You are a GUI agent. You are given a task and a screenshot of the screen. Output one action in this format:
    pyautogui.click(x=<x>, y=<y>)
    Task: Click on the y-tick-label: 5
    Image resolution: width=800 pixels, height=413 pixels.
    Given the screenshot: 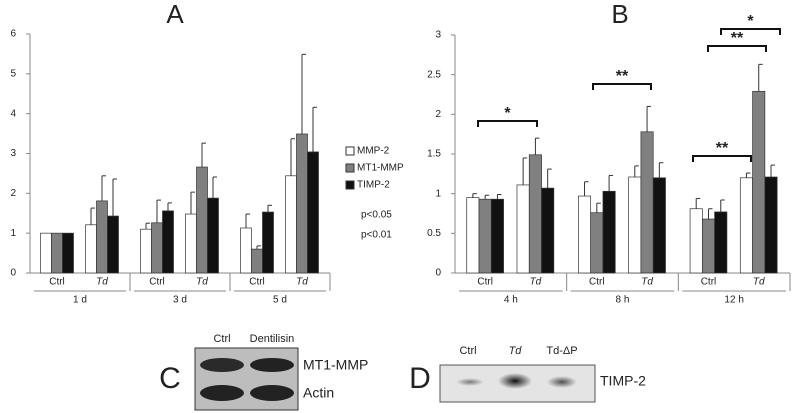 What is the action you would take?
    pyautogui.click(x=13, y=73)
    